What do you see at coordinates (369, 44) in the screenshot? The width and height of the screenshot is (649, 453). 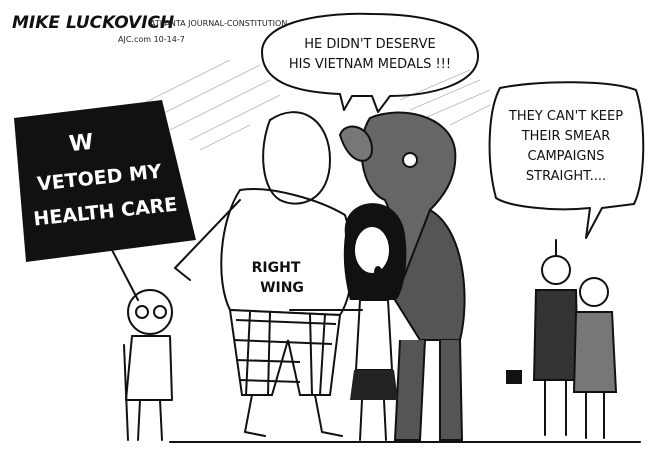 I see `bubble-text: HE DIDN'T DESERVE` at bounding box center [369, 44].